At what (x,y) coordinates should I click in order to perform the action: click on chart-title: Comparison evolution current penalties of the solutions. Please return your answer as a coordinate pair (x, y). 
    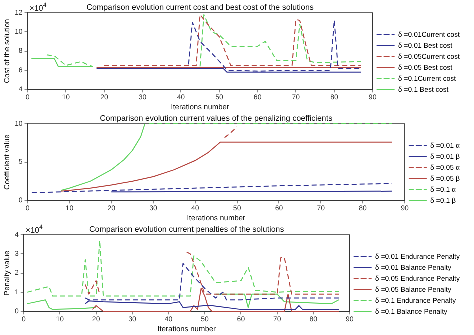
    Looking at the image, I should click on (186, 229).